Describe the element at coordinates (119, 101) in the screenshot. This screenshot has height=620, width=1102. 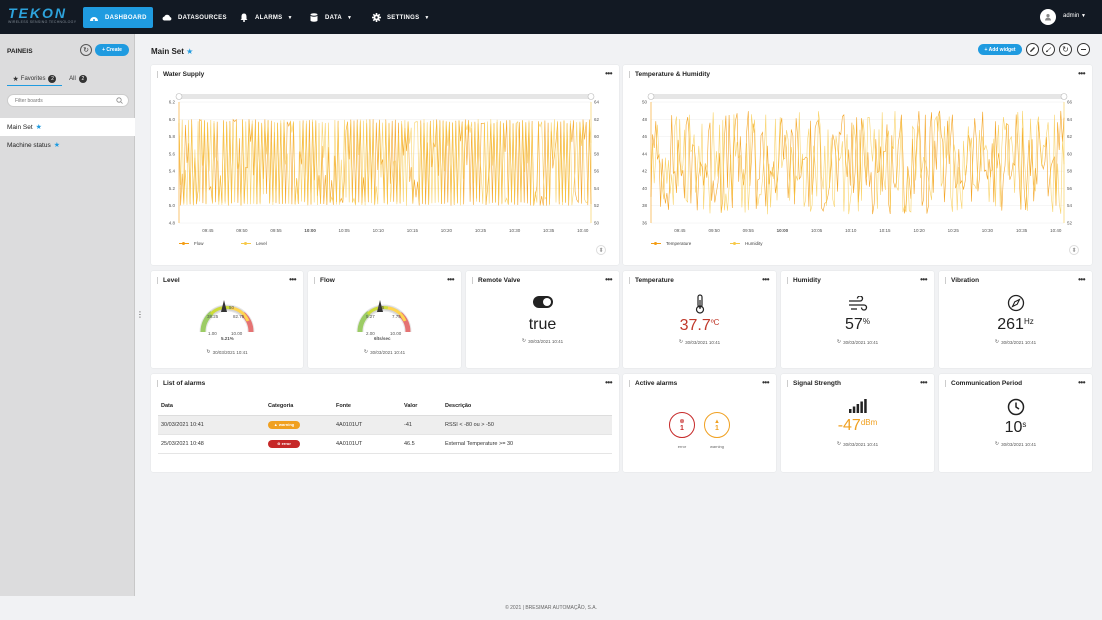
I see `search-icon` at that location.